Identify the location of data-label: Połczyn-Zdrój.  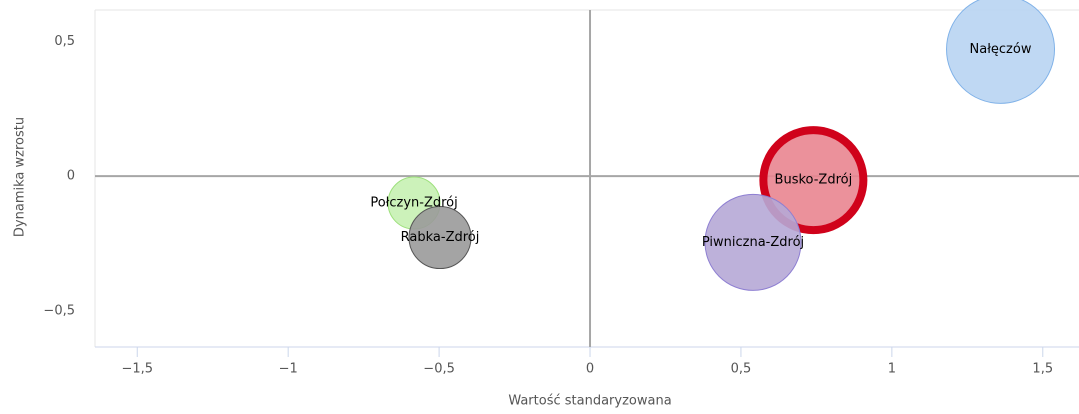
(413, 203).